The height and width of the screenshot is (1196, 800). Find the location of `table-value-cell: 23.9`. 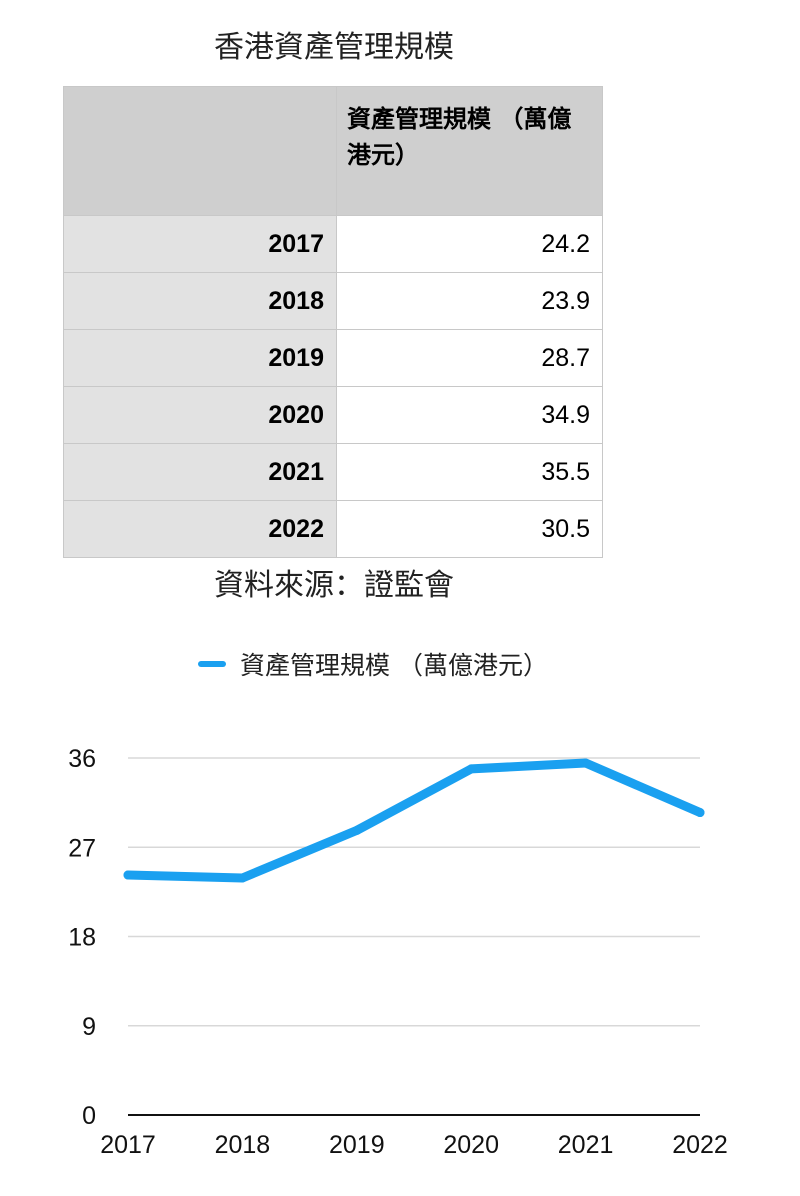

table-value-cell: 23.9 is located at coordinates (469, 301).